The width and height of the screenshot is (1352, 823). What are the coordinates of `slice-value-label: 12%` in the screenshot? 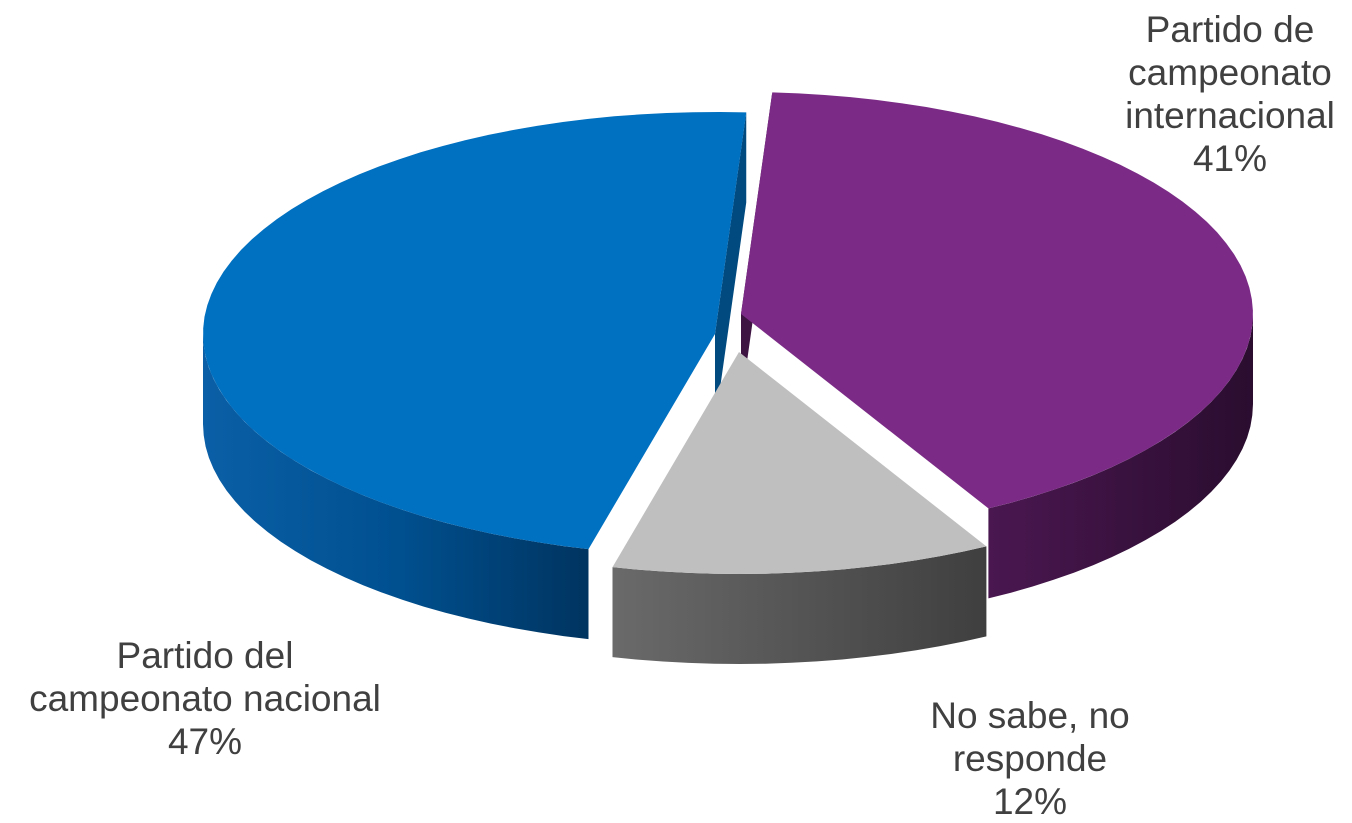 It's located at (1030, 801).